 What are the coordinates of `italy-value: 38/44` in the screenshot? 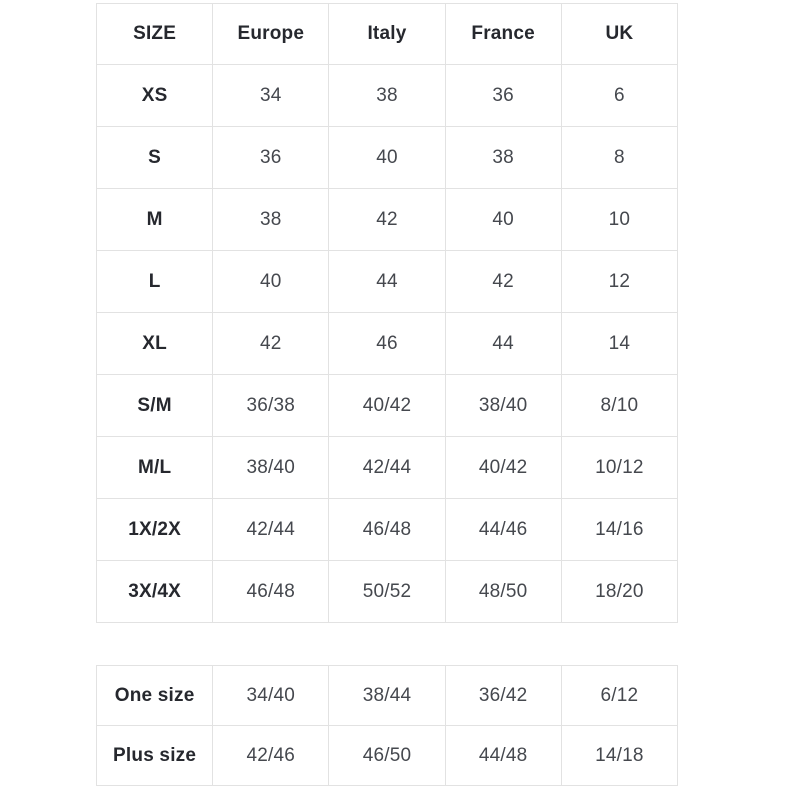 It's located at (387, 695).